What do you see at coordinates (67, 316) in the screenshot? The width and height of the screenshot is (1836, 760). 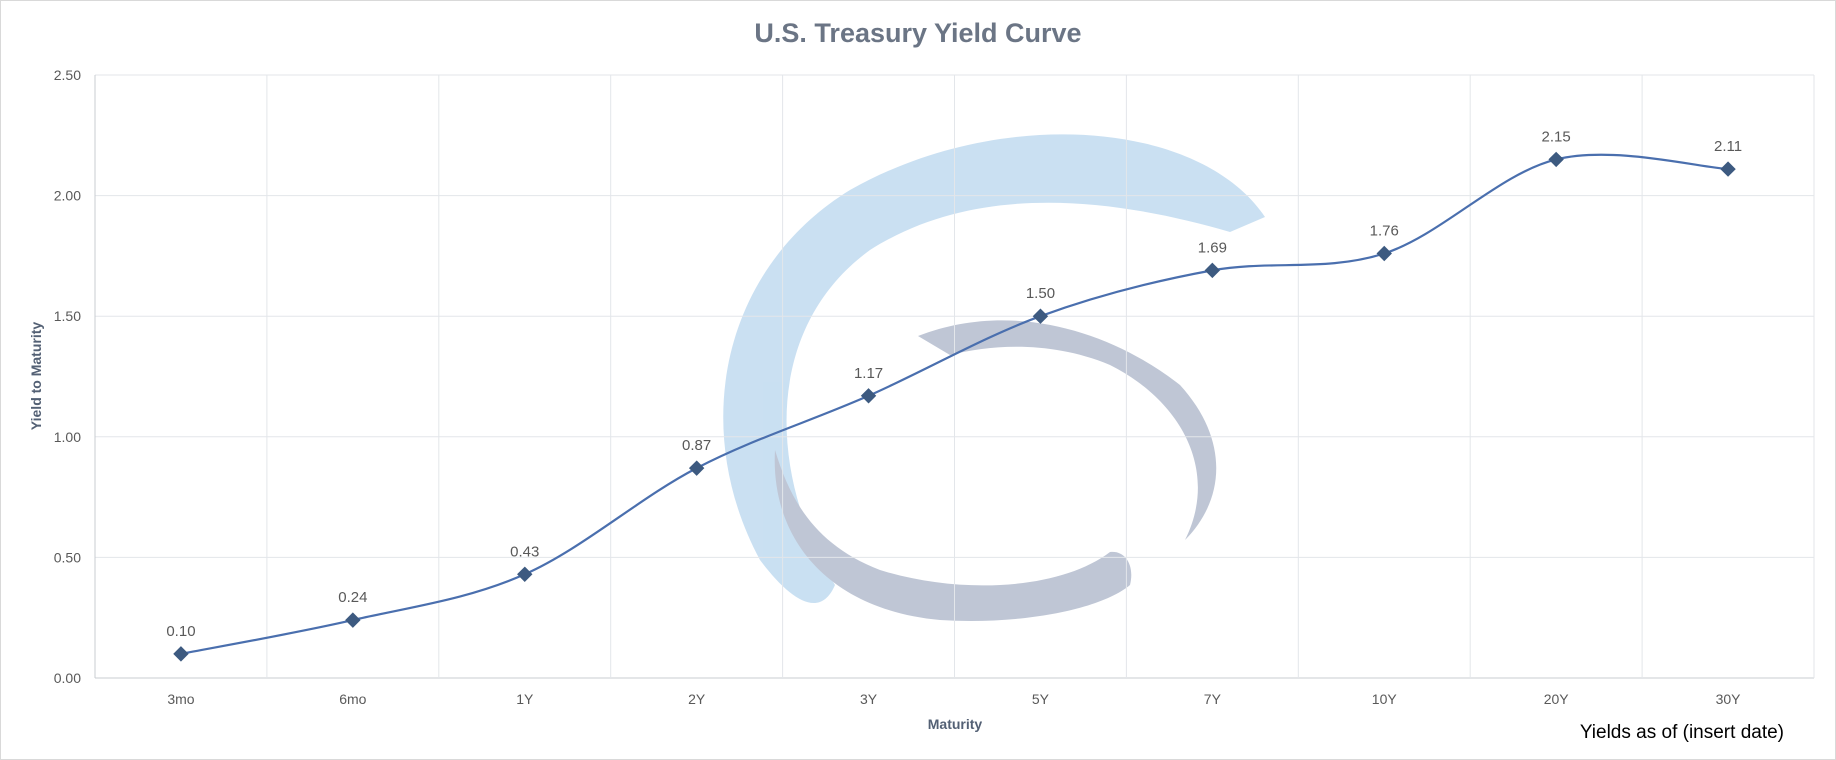 I see `y-tick-label: 1.50` at bounding box center [67, 316].